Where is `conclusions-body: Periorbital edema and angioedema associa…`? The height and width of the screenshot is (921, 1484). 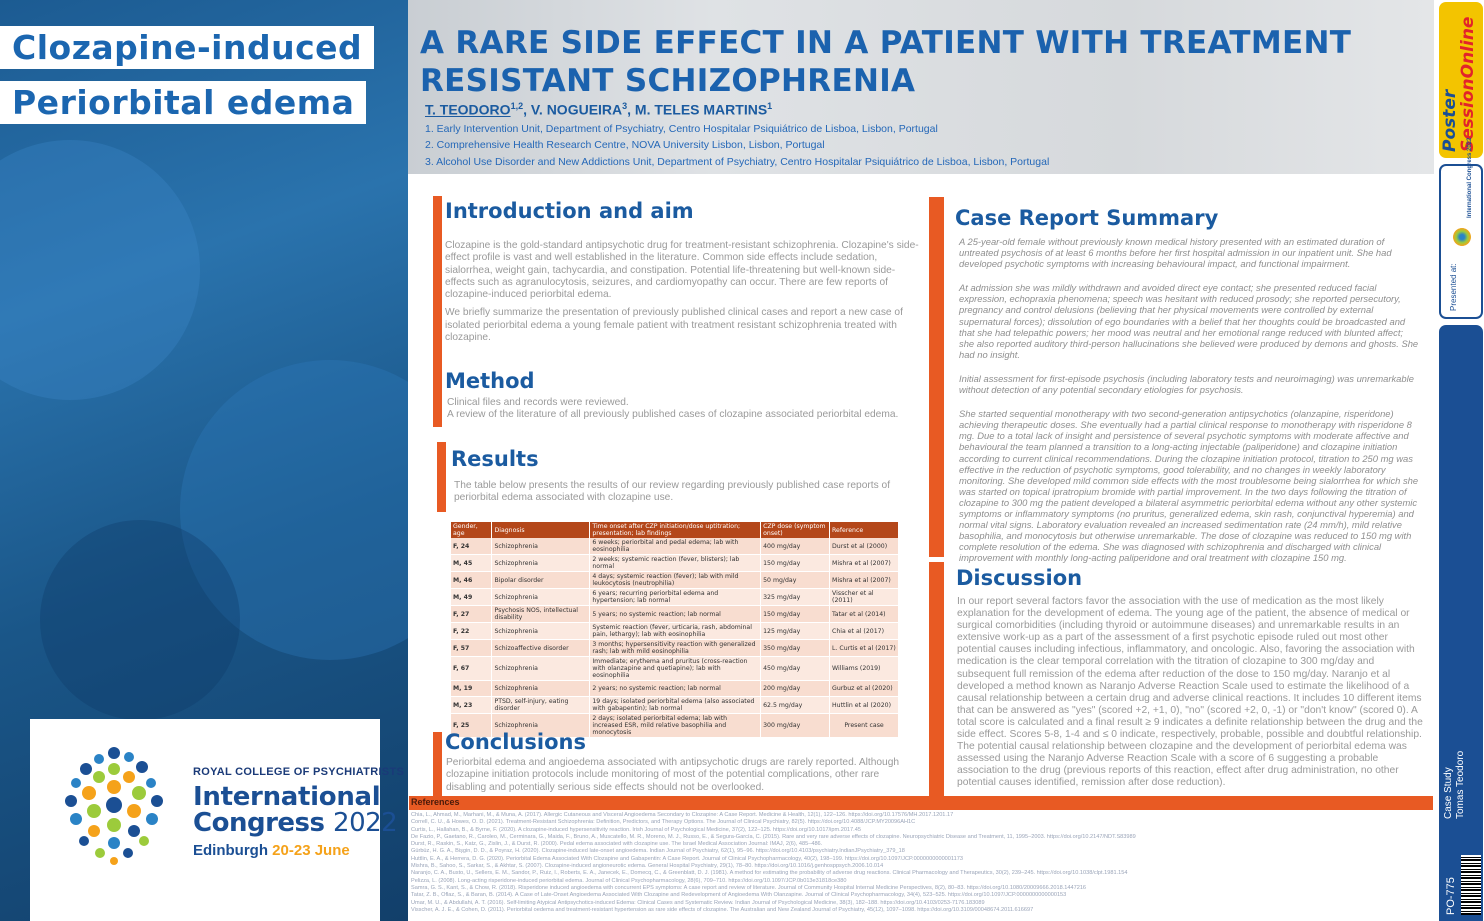 conclusions-body: Periorbital edema and angioedema associa… is located at coordinates (673, 775).